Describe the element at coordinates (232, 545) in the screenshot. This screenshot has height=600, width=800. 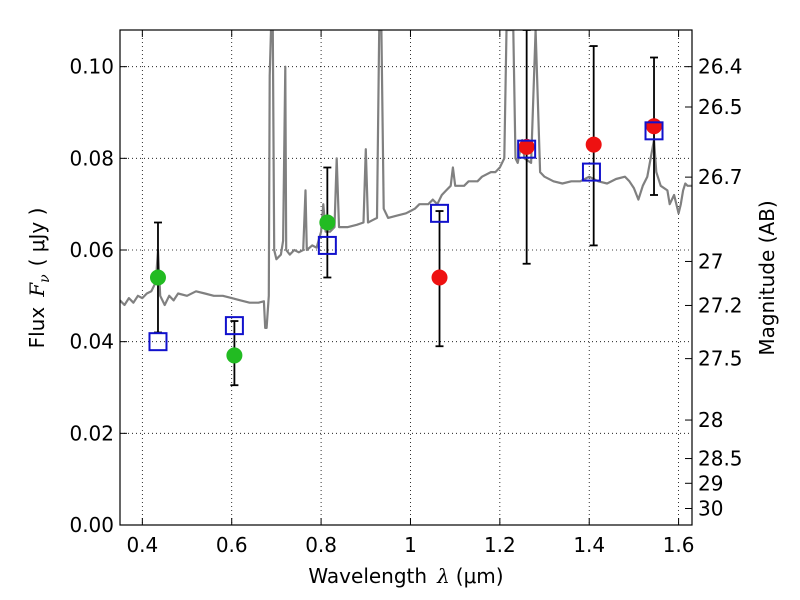
I see `x-tick-label: 0.6` at that location.